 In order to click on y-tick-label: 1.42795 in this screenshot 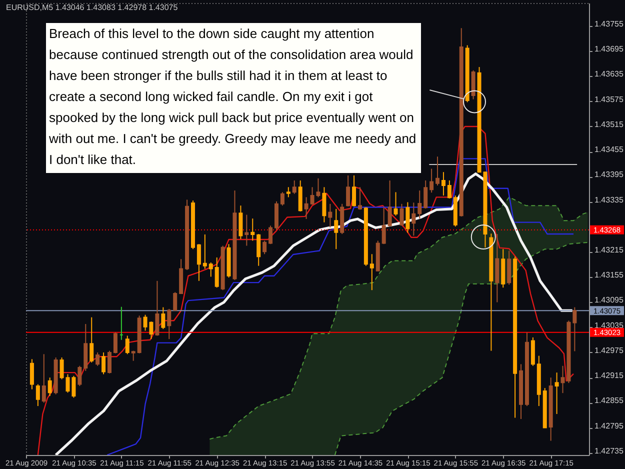, I will do `click(609, 425)`.